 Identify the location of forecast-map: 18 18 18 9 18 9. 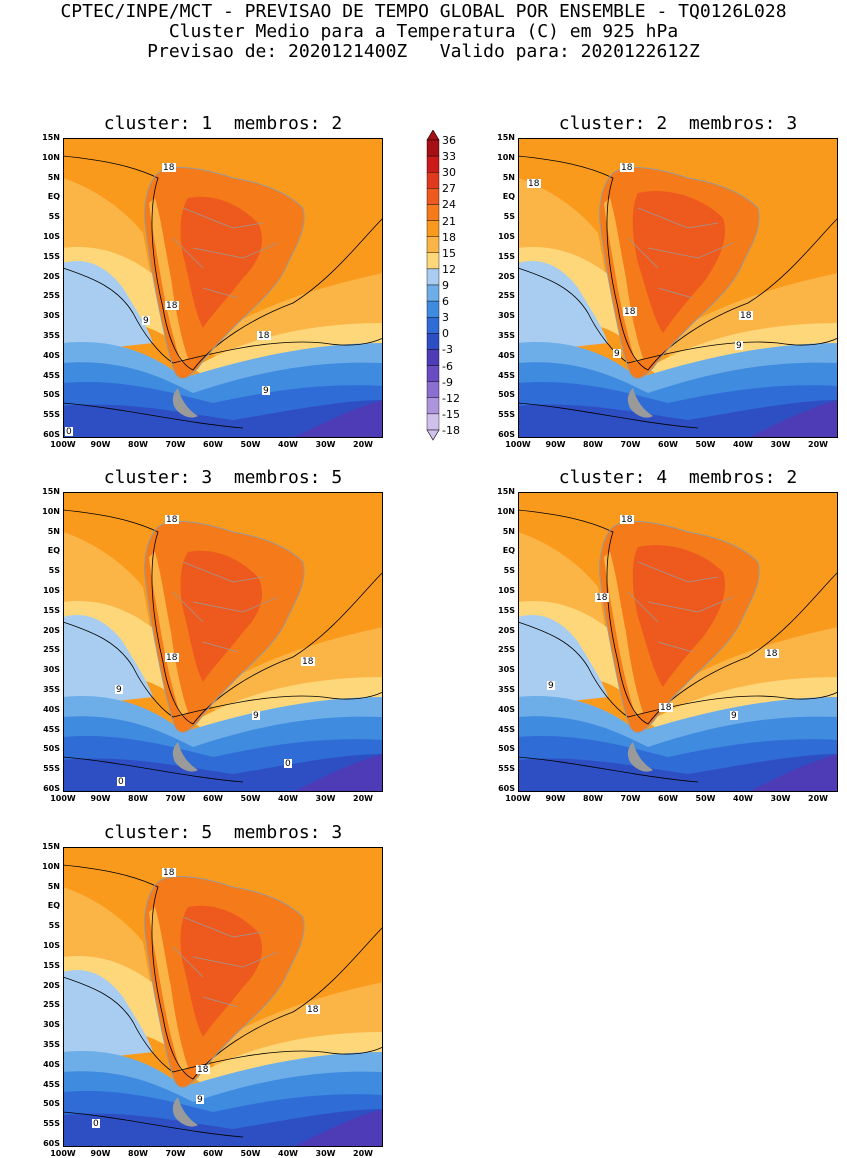
(678, 288).